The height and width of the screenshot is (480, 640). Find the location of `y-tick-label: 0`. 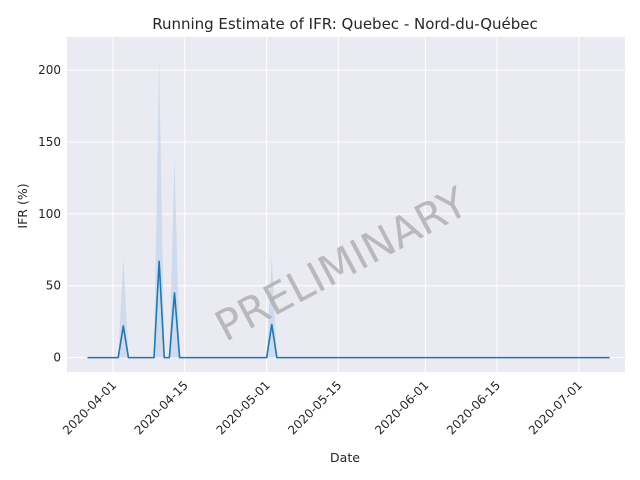

y-tick-label: 0 is located at coordinates (57, 358).